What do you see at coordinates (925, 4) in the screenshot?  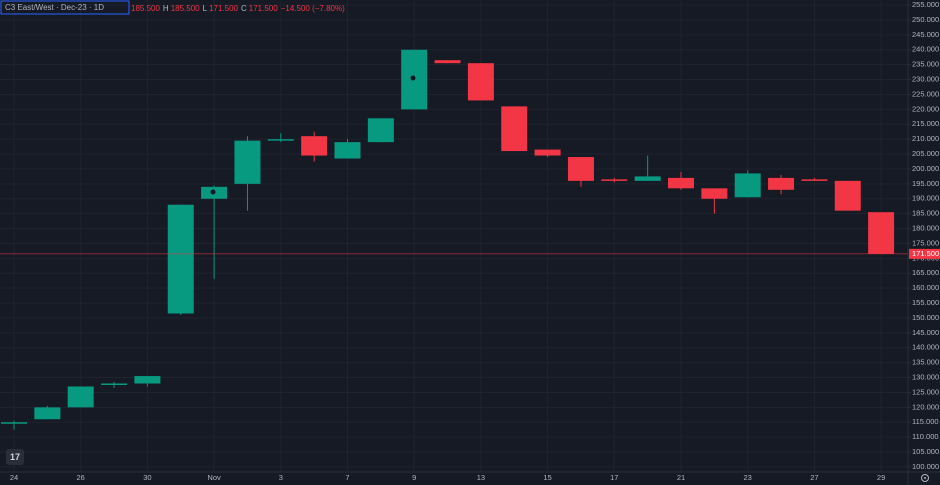 I see `y-tick-label: 255.000` at bounding box center [925, 4].